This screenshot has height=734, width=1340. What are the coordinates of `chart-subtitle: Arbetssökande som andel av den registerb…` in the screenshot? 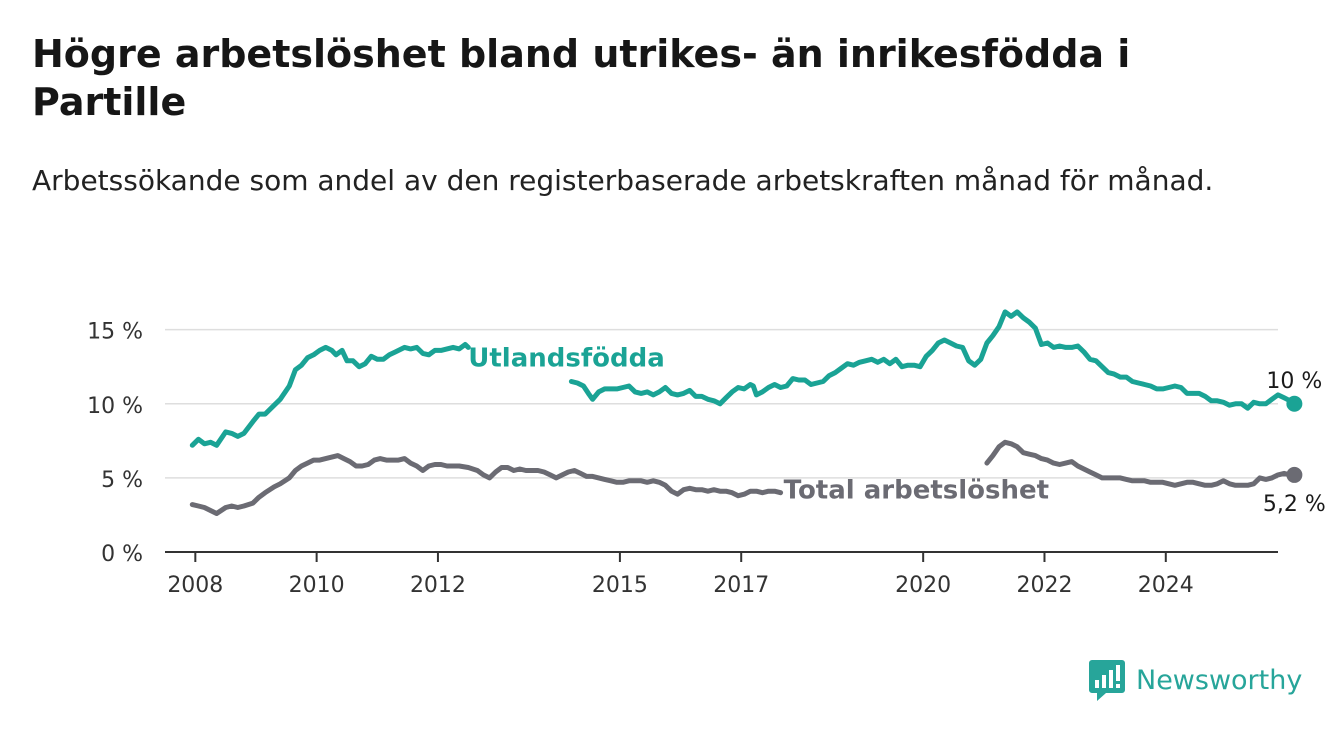 It's located at (623, 180).